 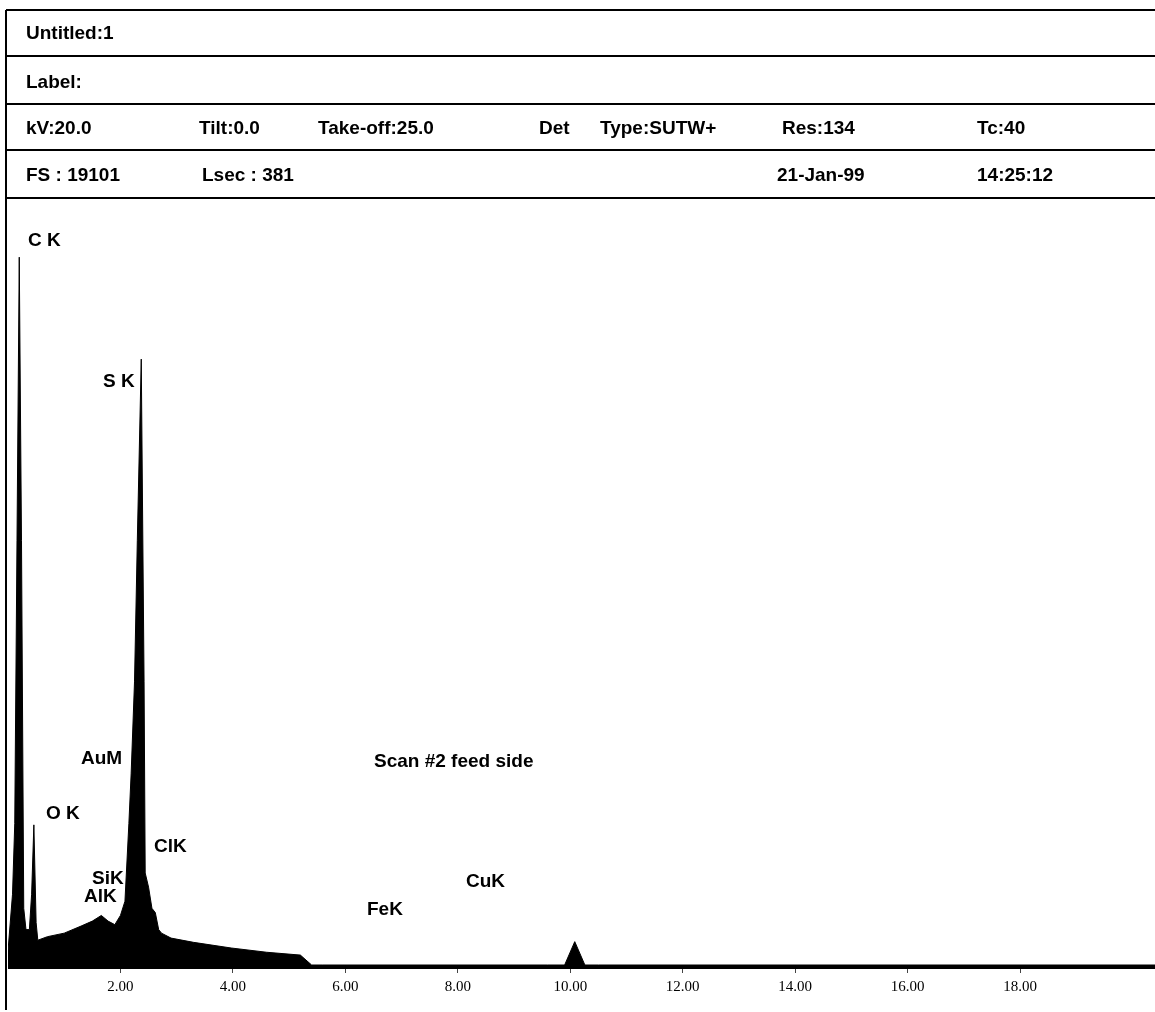 I want to click on annotation: AlK, so click(x=100, y=895).